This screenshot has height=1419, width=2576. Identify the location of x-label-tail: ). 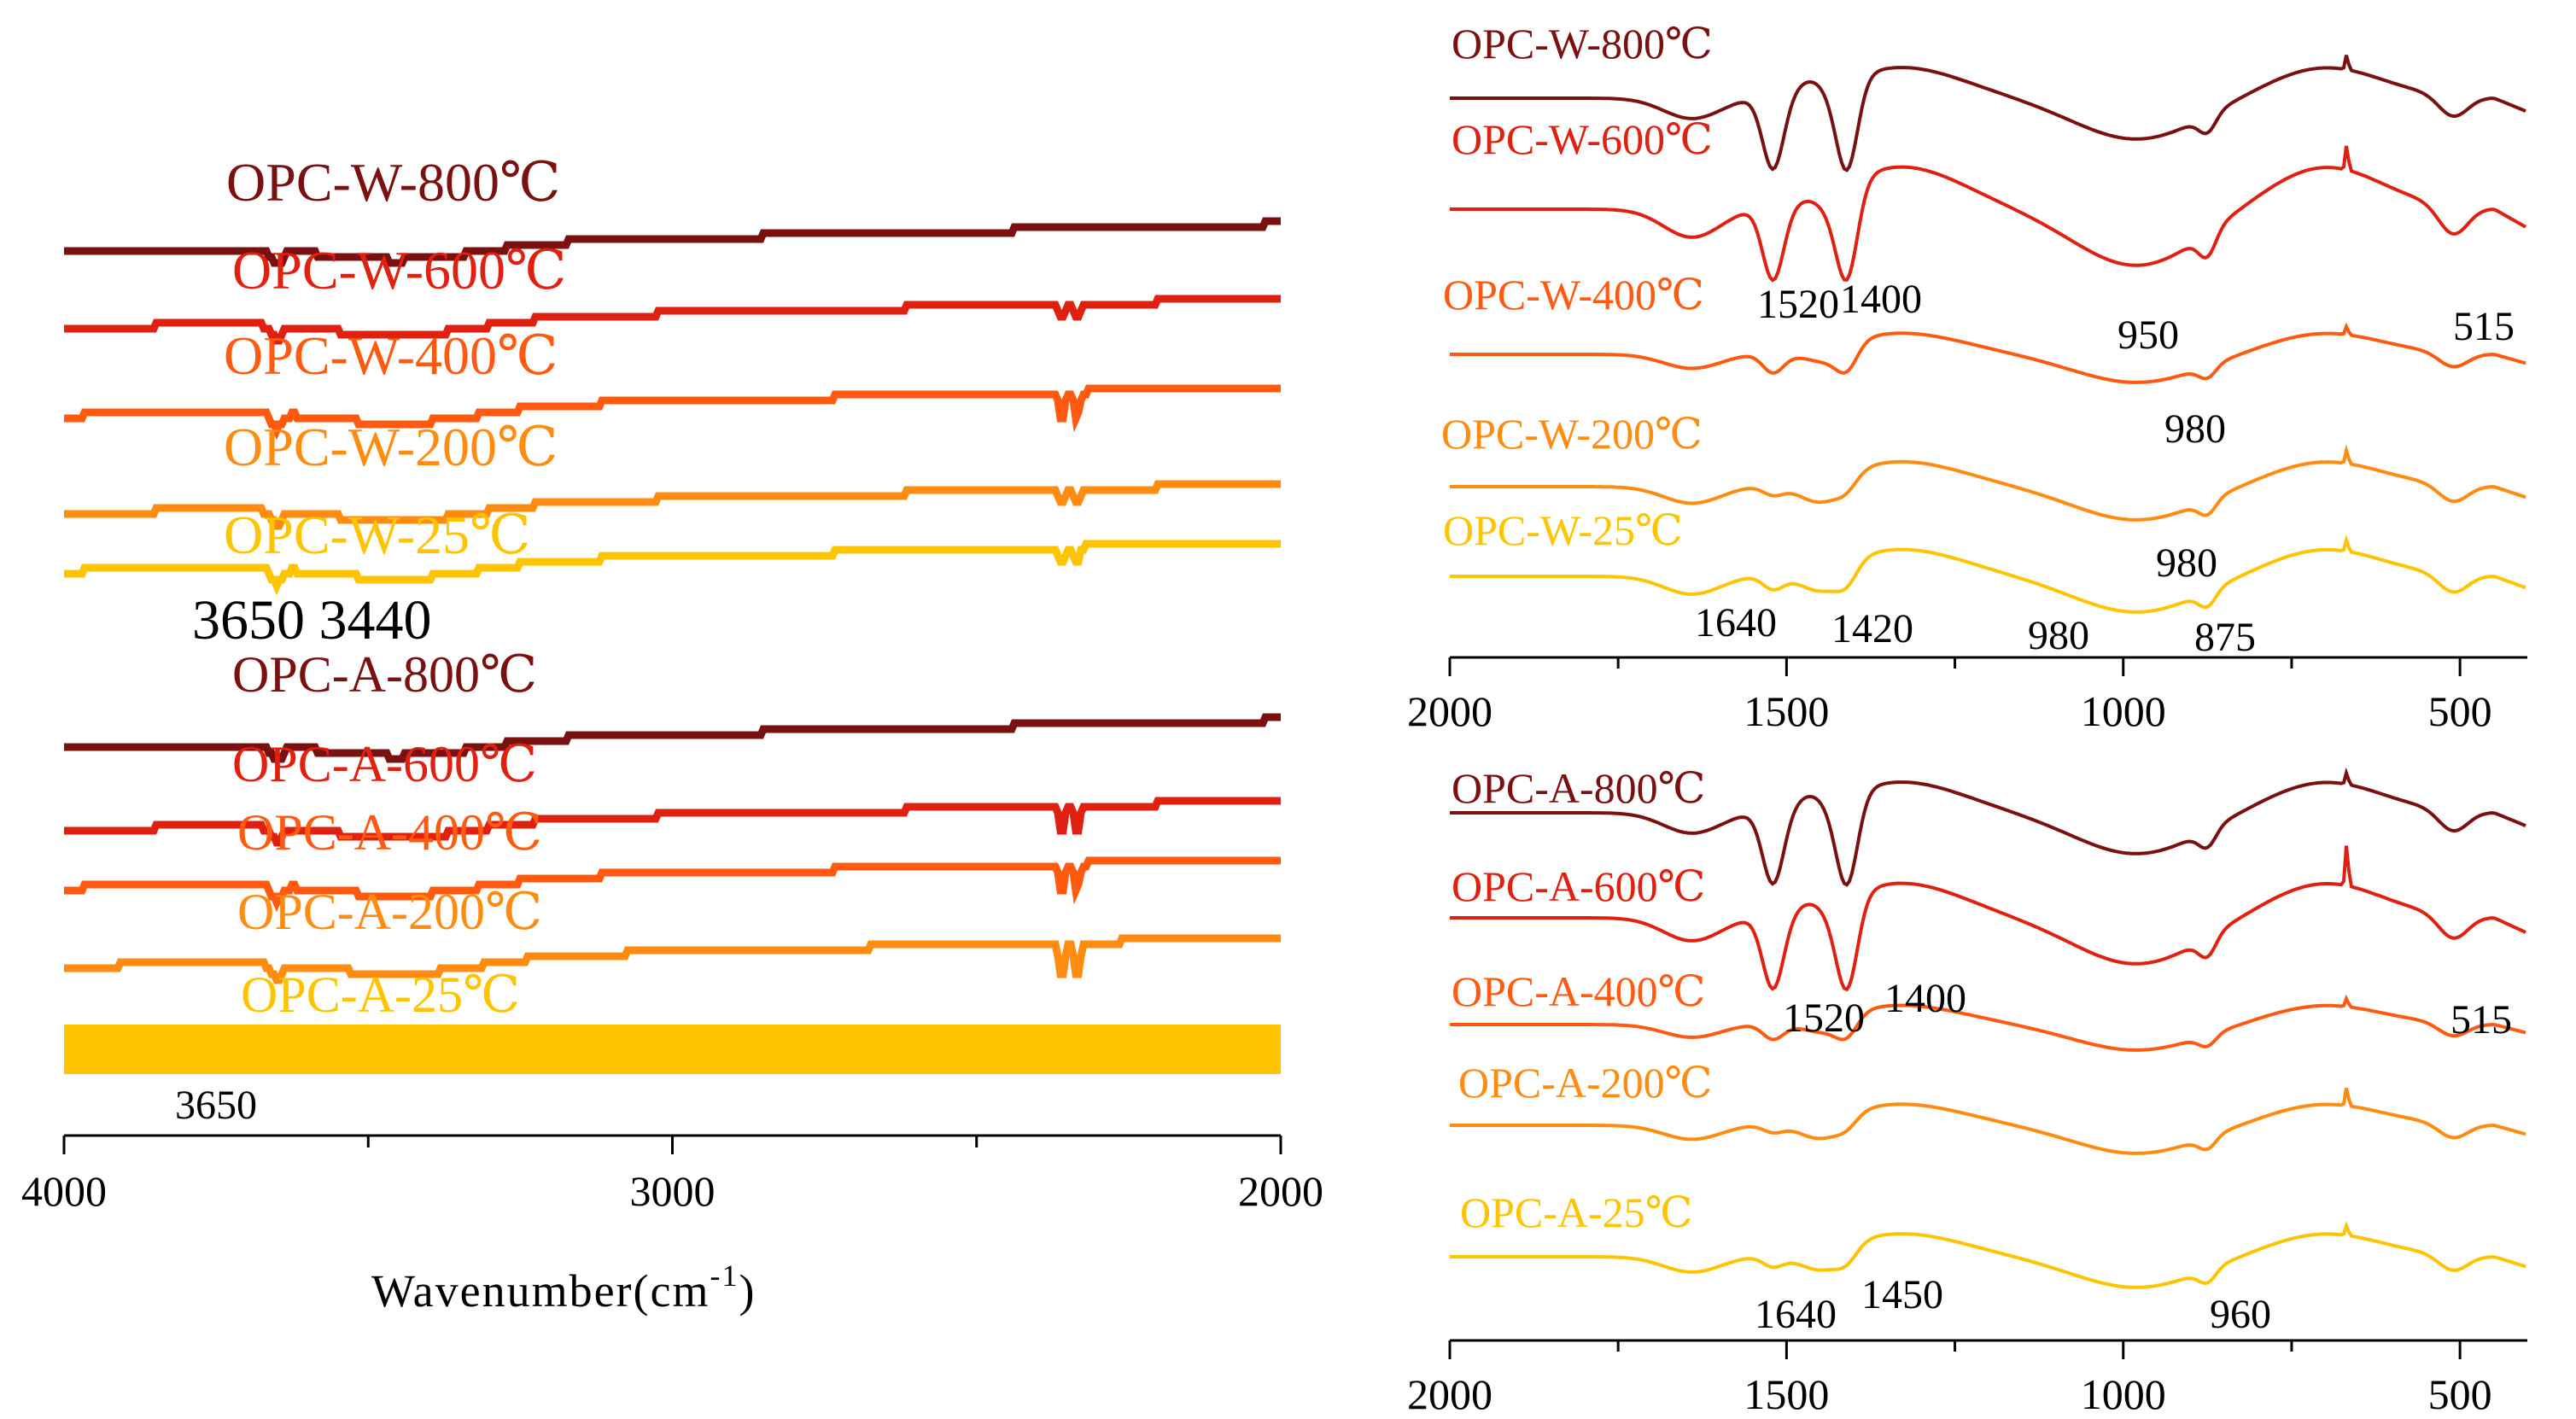
(747, 1291).